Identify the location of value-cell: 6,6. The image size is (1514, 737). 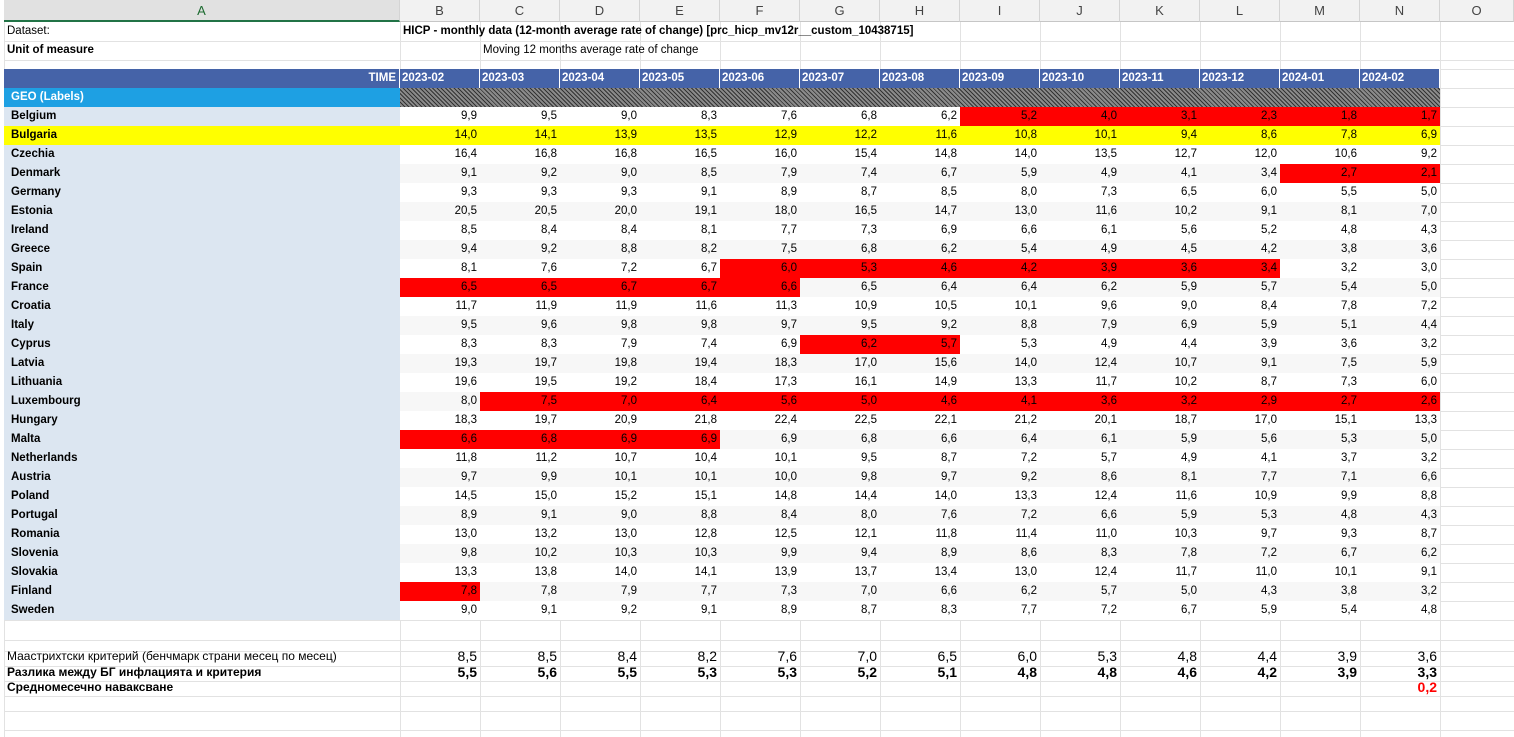
(760, 287).